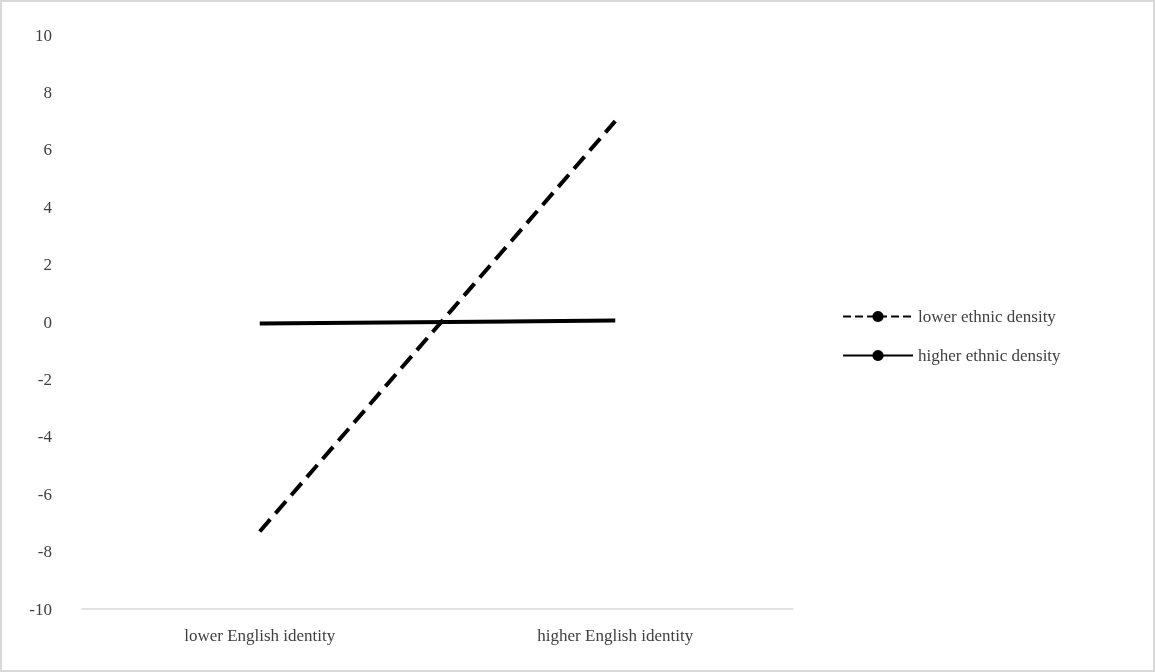  I want to click on y-tick-label: -8, so click(44, 552).